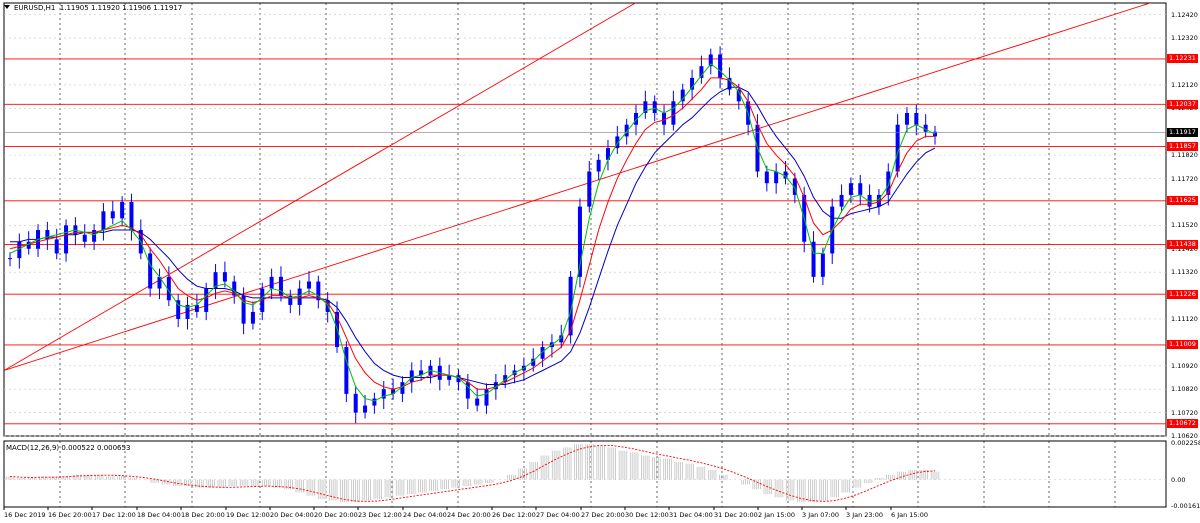 The width and height of the screenshot is (1200, 523). What do you see at coordinates (1184, 38) in the screenshot?
I see `price-axis-label: 1.12320` at bounding box center [1184, 38].